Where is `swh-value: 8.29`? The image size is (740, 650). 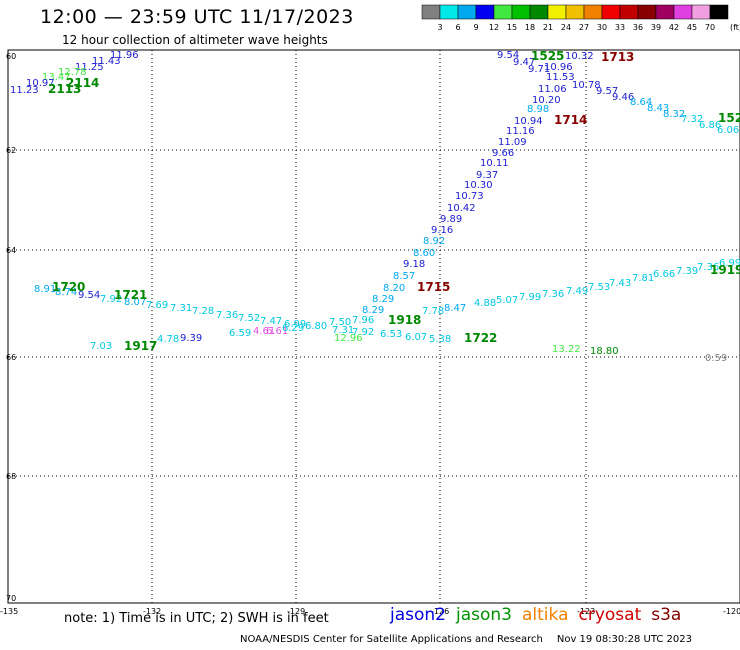 swh-value: 8.29 is located at coordinates (383, 299).